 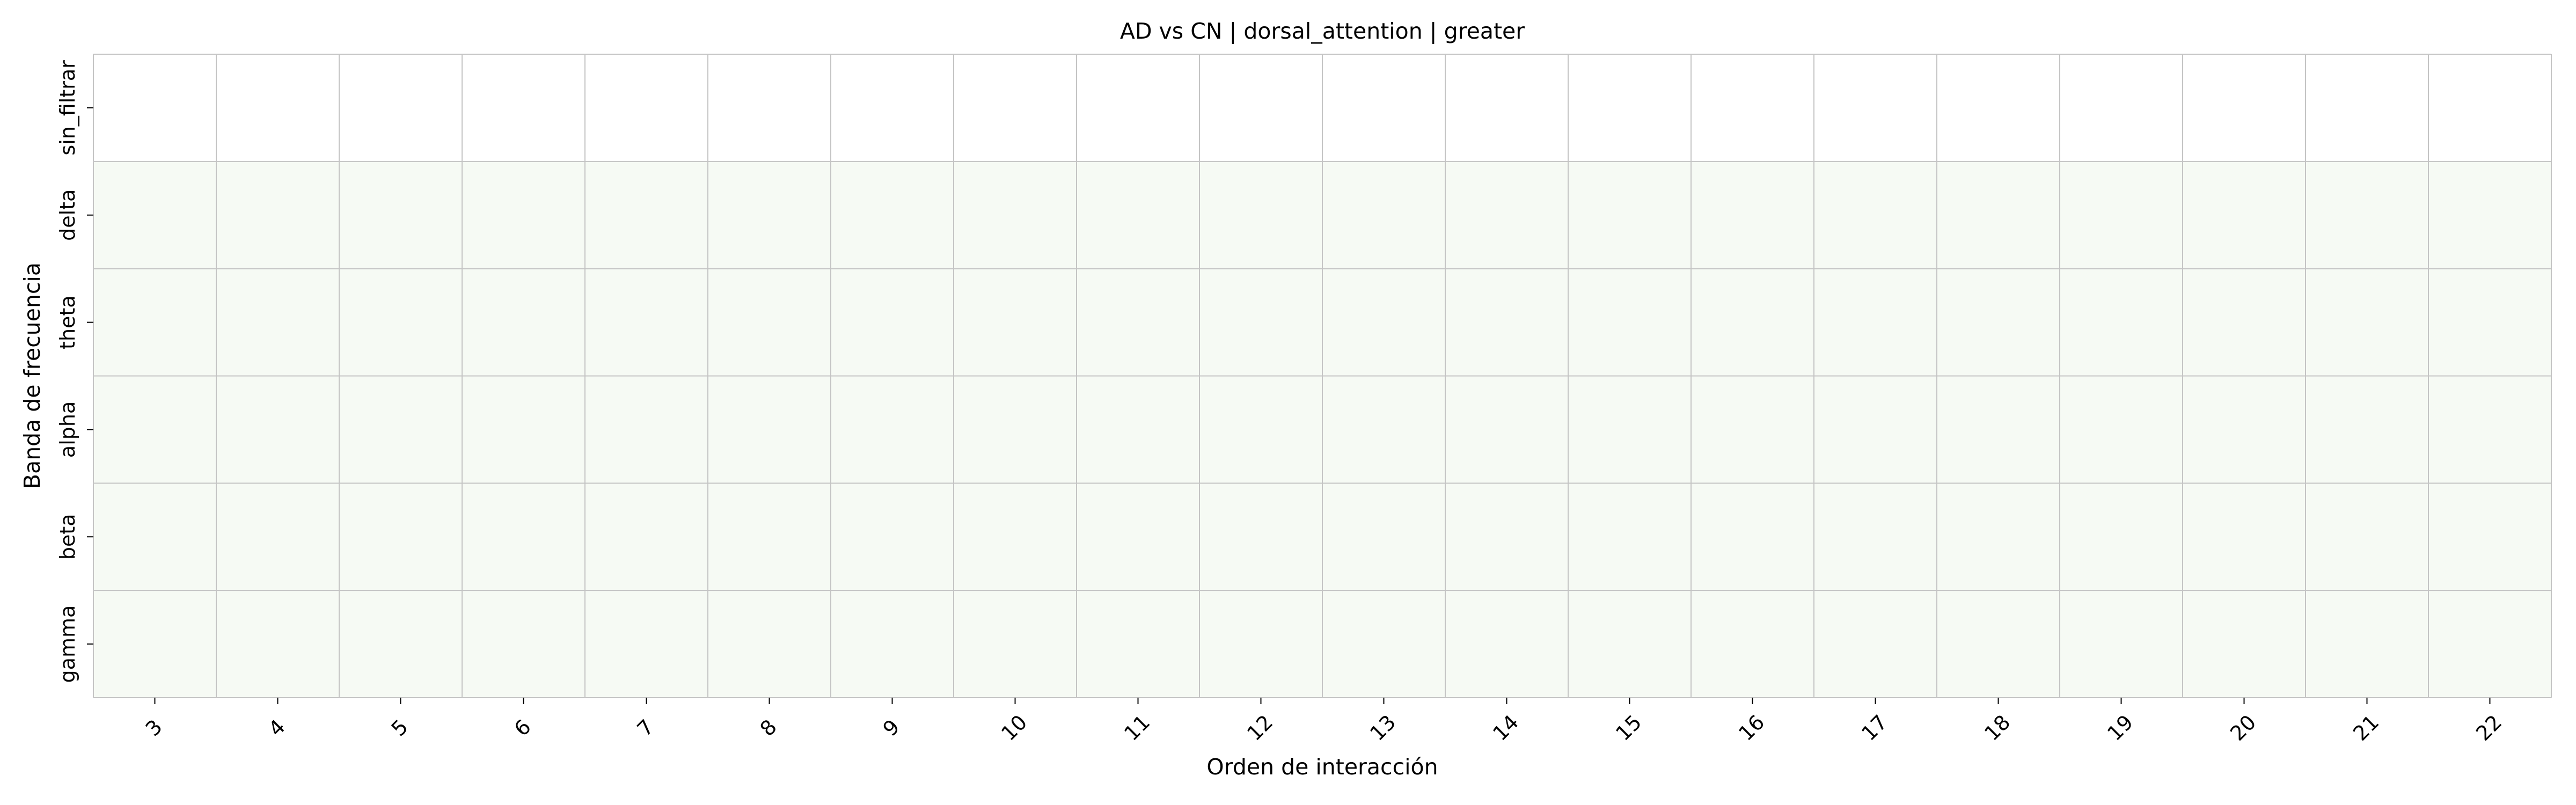 What do you see at coordinates (67, 322) in the screenshot?
I see `y-tick-label: theta` at bounding box center [67, 322].